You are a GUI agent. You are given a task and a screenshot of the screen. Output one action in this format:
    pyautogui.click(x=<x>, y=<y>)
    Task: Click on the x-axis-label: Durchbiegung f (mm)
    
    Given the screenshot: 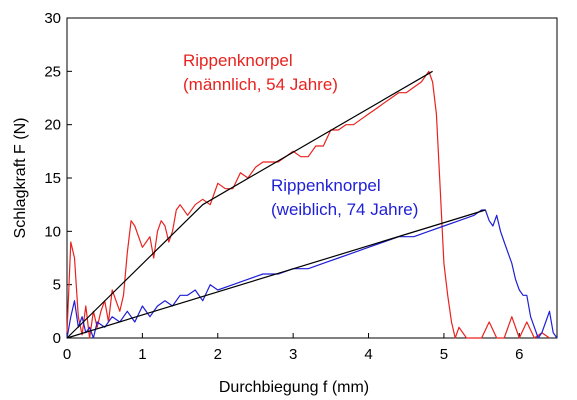 What is the action you would take?
    pyautogui.click(x=294, y=387)
    